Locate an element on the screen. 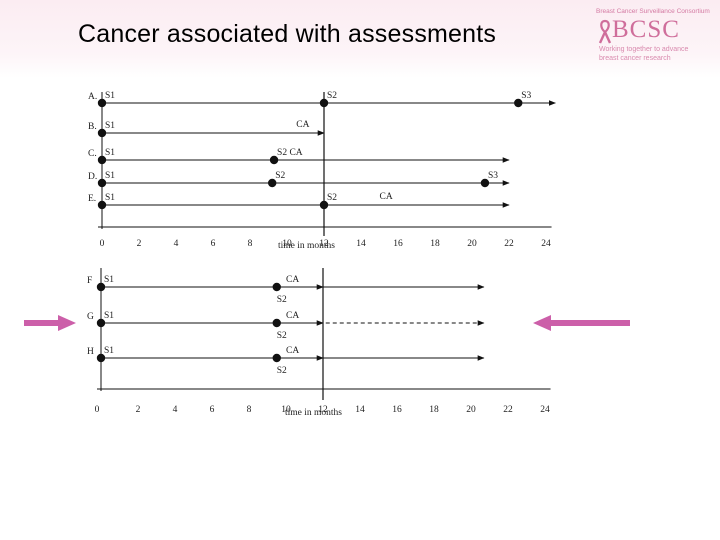 The image size is (720, 540). bottom-tick-label: 2 is located at coordinates (138, 410).